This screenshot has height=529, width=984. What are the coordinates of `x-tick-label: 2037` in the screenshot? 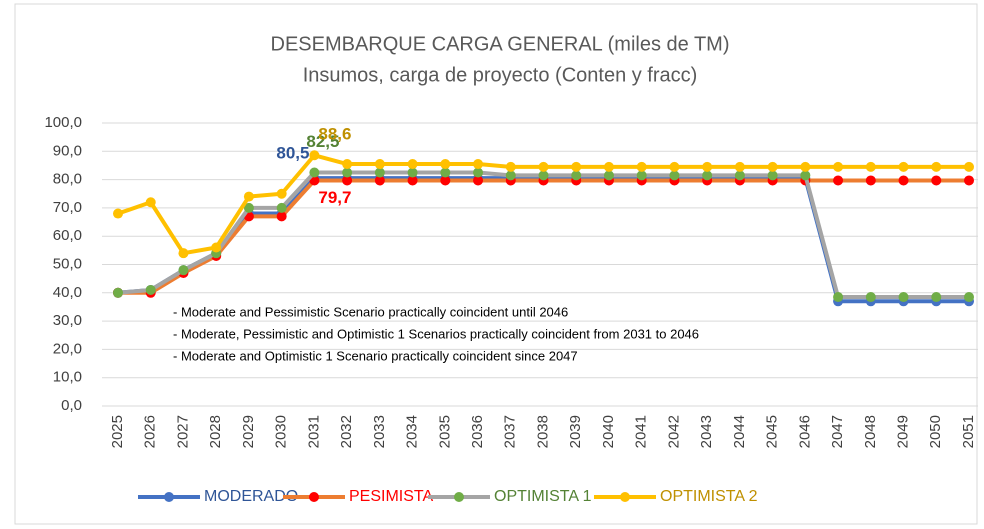 It's located at (510, 431).